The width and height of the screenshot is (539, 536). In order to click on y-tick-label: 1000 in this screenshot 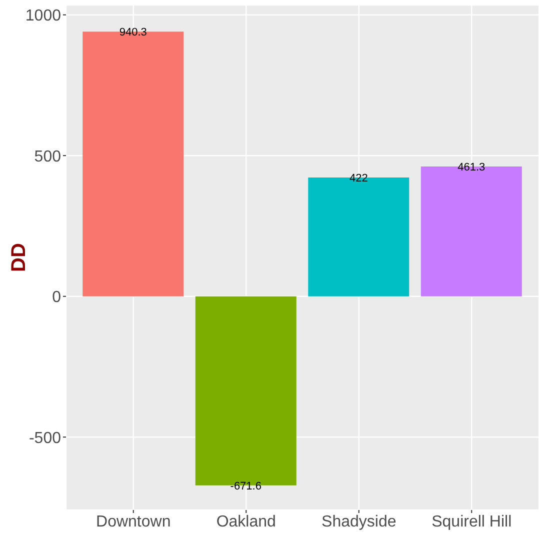, I will do `click(43, 16)`.